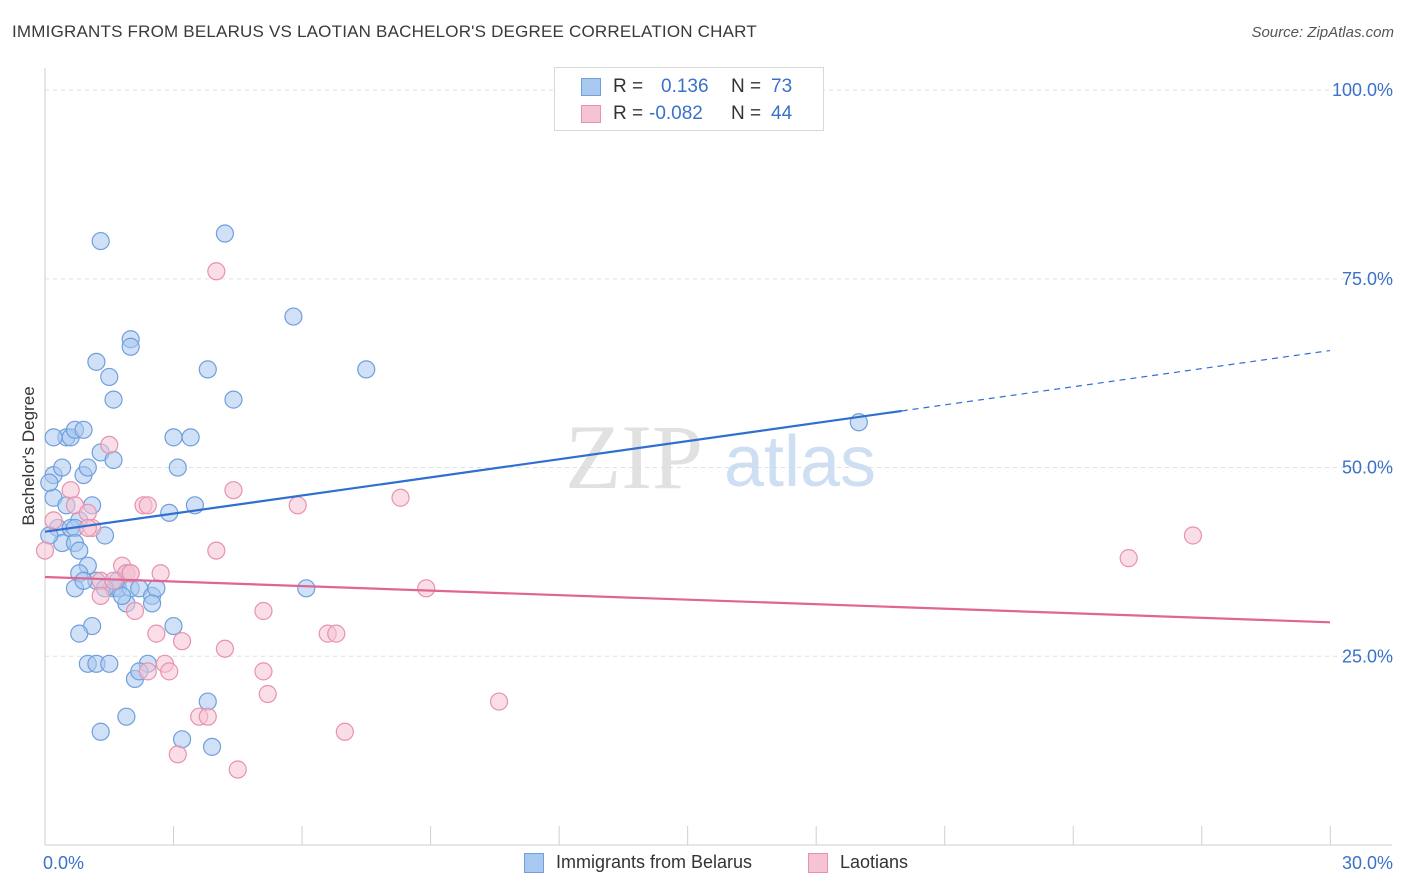 The width and height of the screenshot is (1406, 892). Describe the element at coordinates (818, 862) in the screenshot. I see `laotian-legend-swatch` at that location.